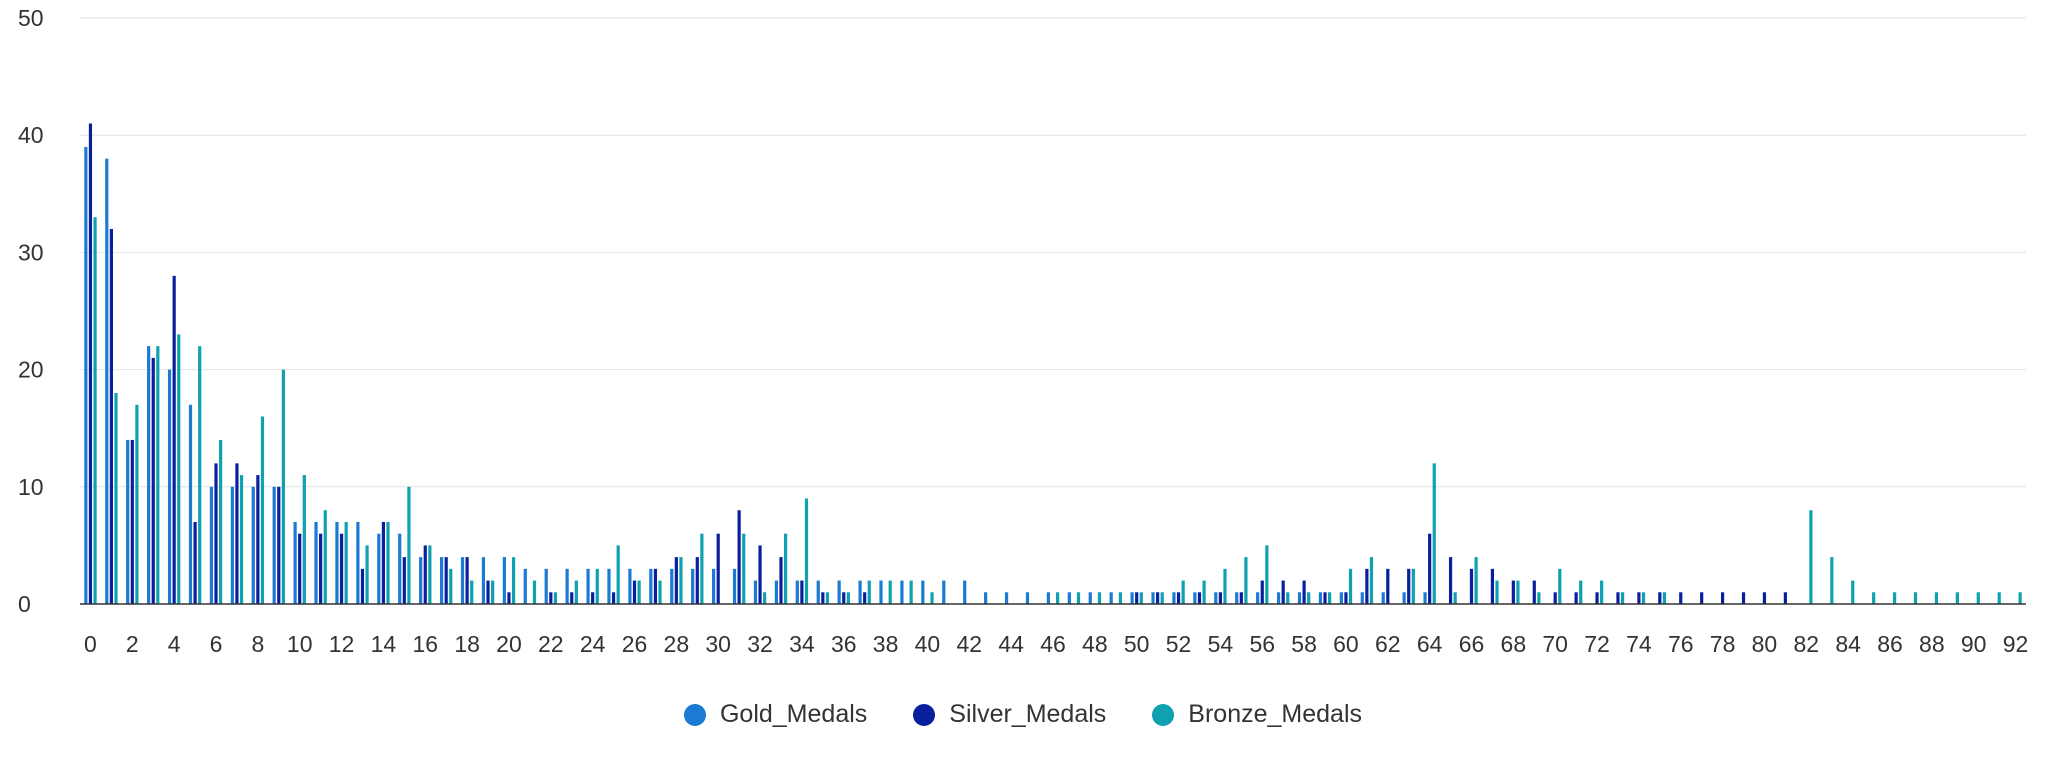 This screenshot has width=2046, height=776. I want to click on legend-item-bronze: Bronze_Medals, so click(1257, 714).